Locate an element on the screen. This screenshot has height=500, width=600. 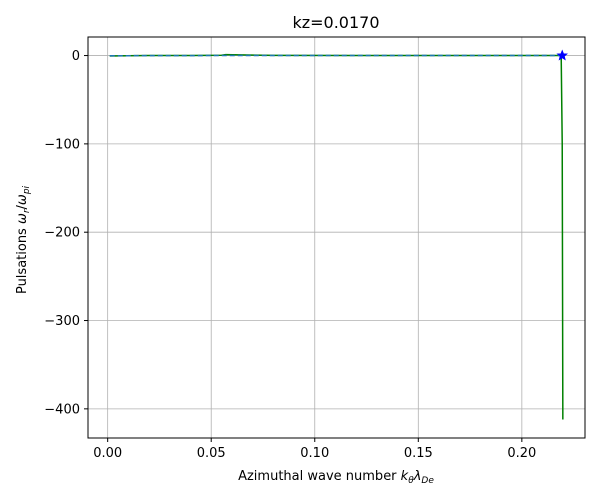
y-tick-label: −400 is located at coordinates (62, 409).